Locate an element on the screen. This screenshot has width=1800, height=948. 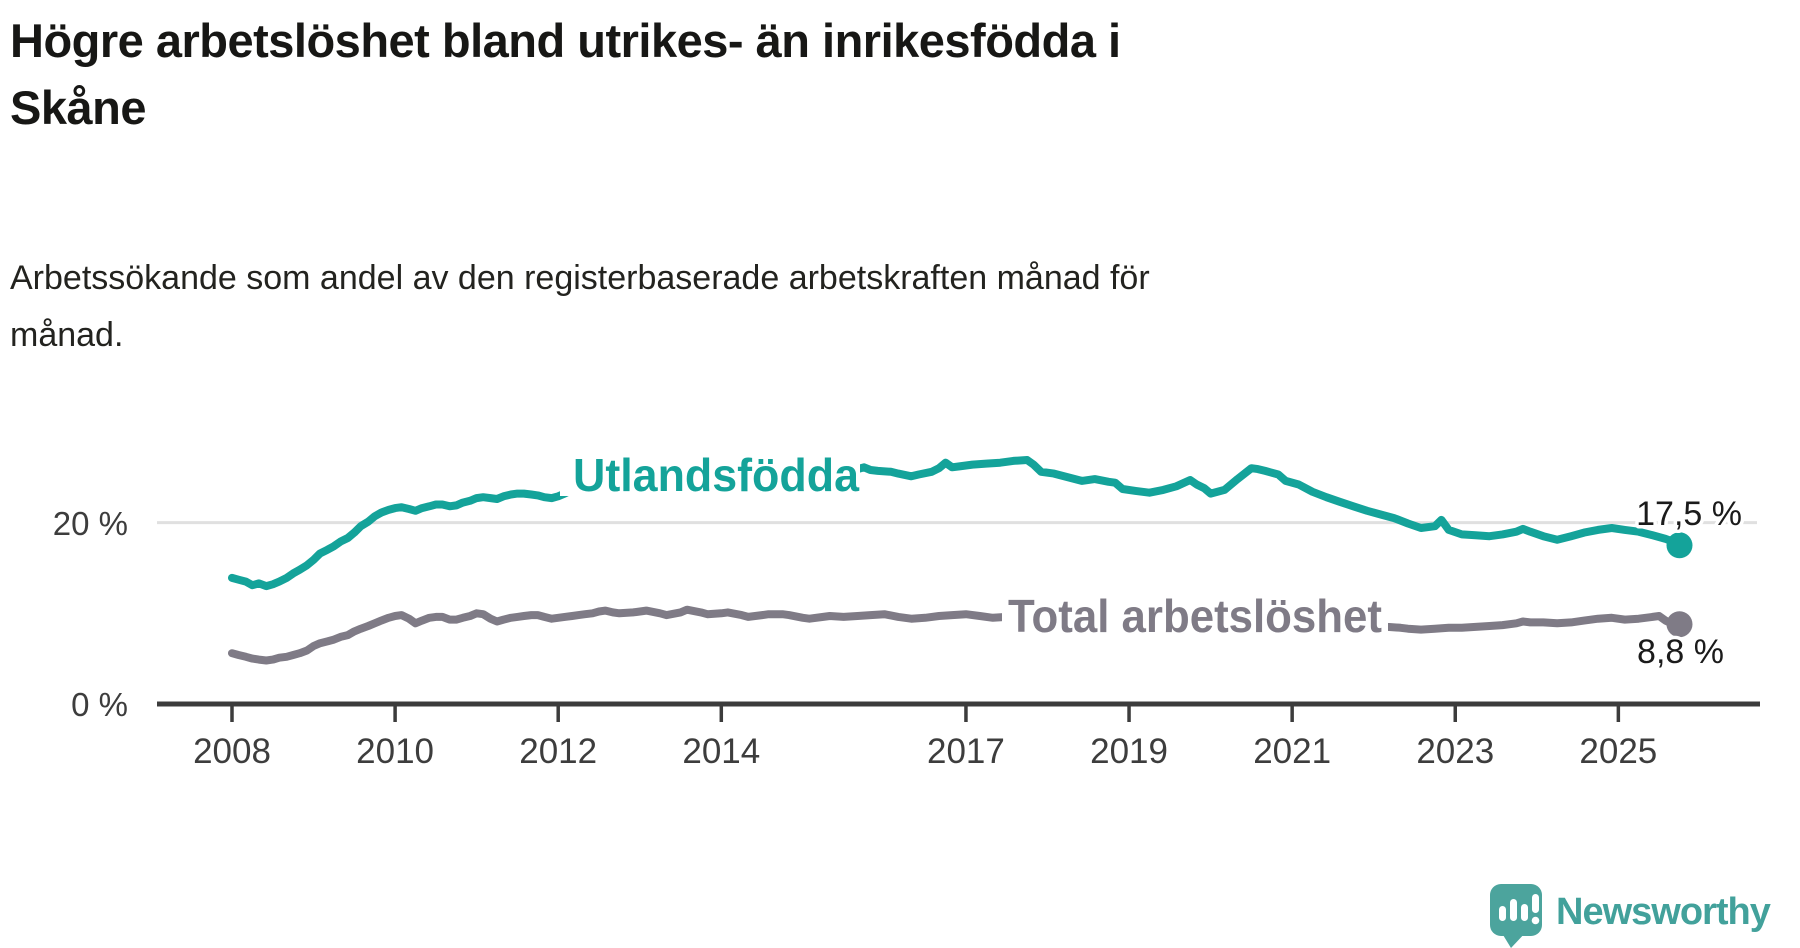
y-tick-label-0: 0 % is located at coordinates (99, 704).